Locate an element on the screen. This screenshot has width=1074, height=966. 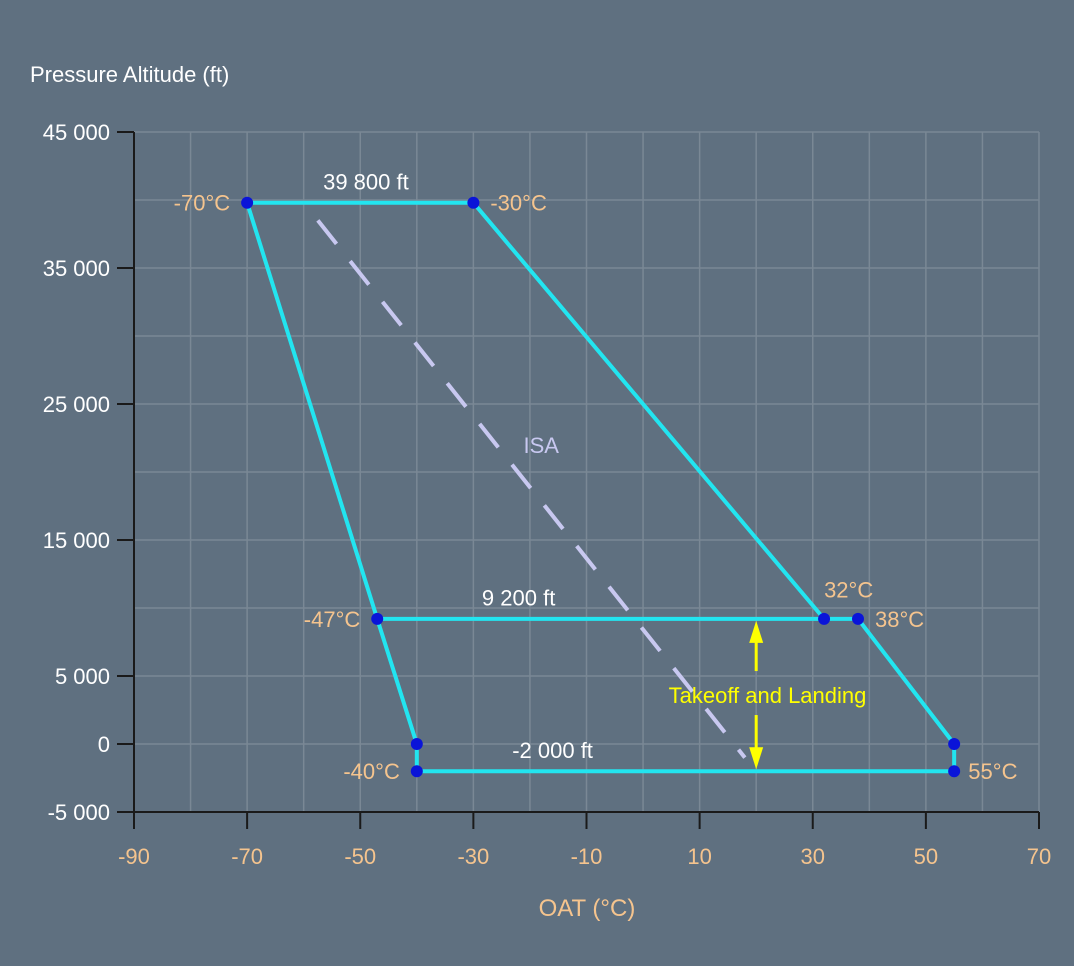
annotation-t_38: 38°C is located at coordinates (899, 619).